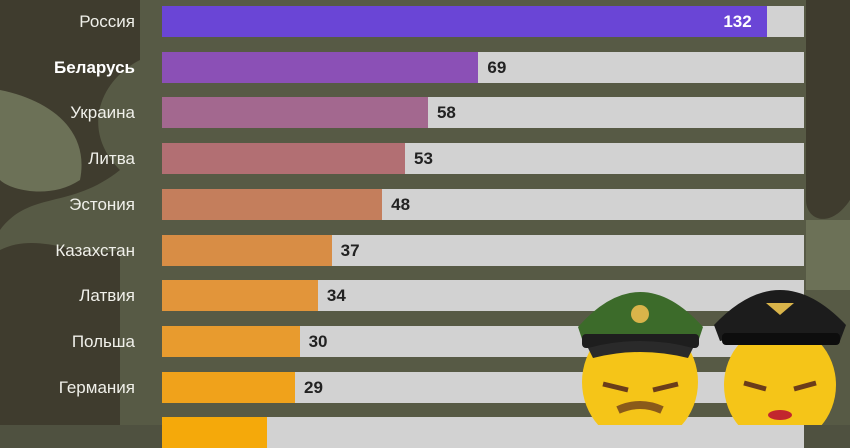 The image size is (850, 448). Describe the element at coordinates (95, 250) in the screenshot. I see `category-label: Казахстан` at that location.